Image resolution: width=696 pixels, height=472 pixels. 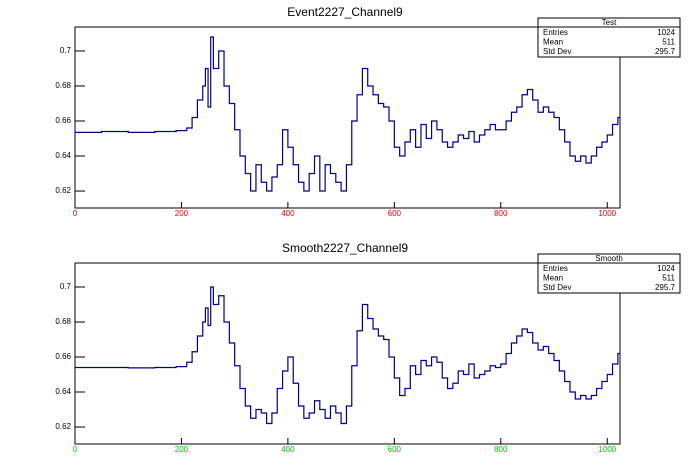 What do you see at coordinates (345, 248) in the screenshot?
I see `chart-title: Smooth2227_Channel9` at bounding box center [345, 248].